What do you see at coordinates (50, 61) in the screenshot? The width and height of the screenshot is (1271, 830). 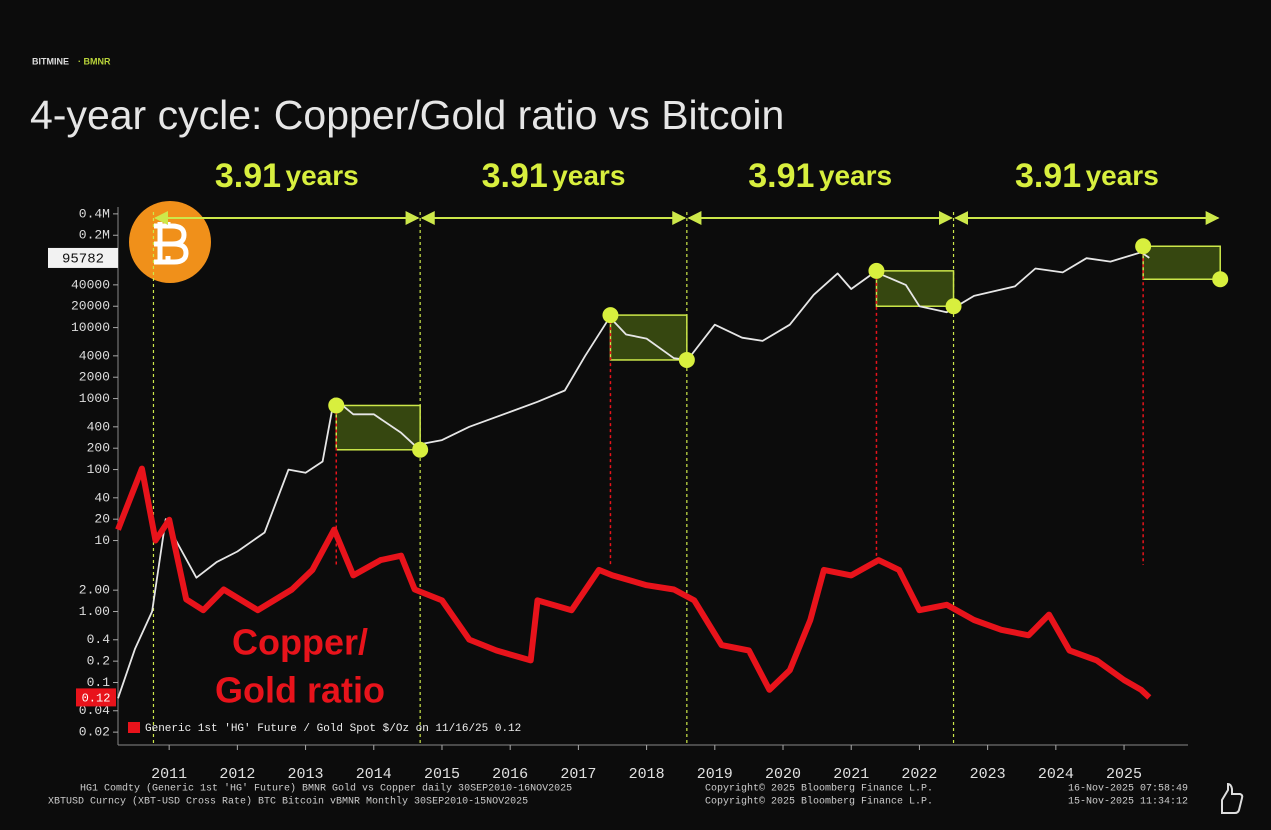 I see `brand: BITMINE` at bounding box center [50, 61].